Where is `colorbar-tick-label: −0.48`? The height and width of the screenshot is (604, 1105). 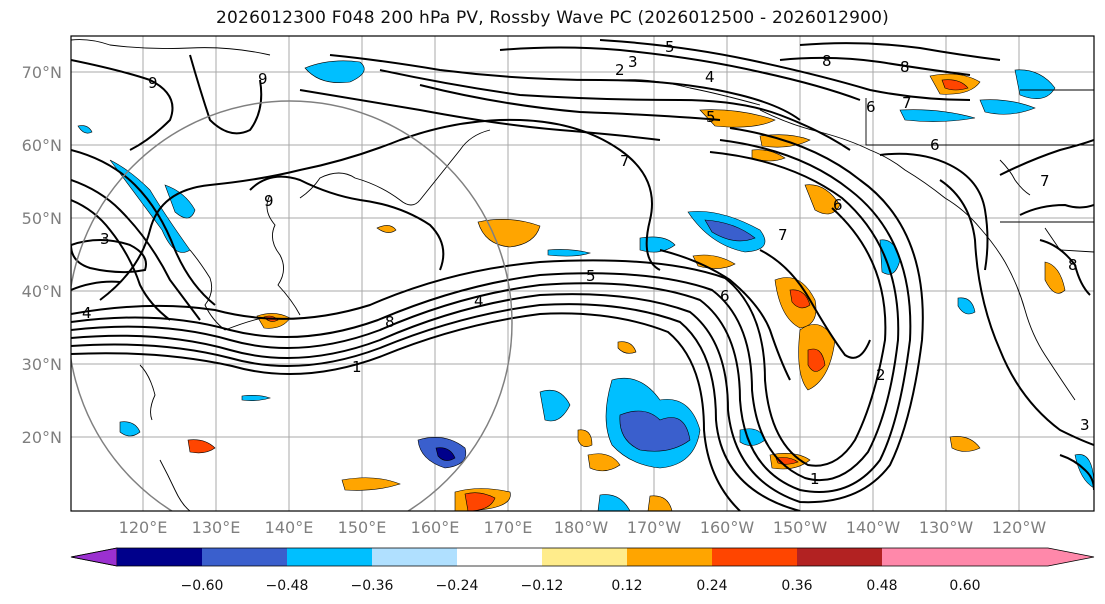 colorbar-tick-label: −0.48 is located at coordinates (287, 586).